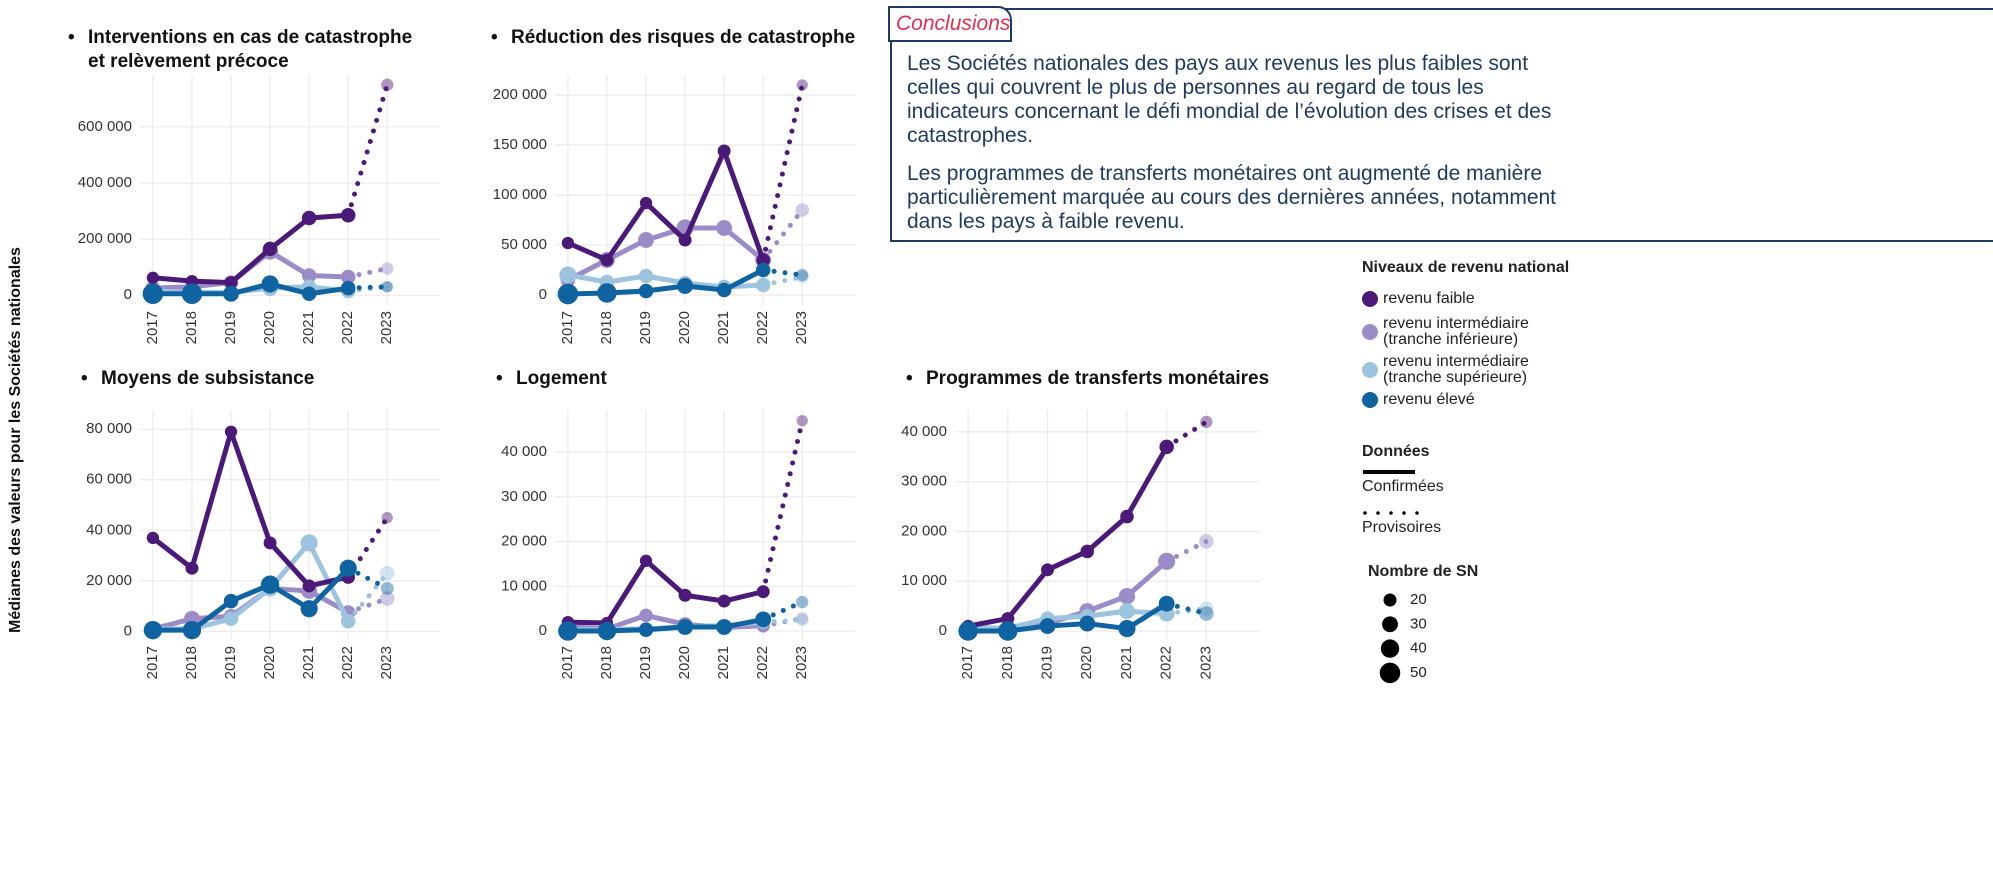 The image size is (1993, 883). Describe the element at coordinates (1418, 623) in the screenshot. I see `size-legend-label: 30` at that location.